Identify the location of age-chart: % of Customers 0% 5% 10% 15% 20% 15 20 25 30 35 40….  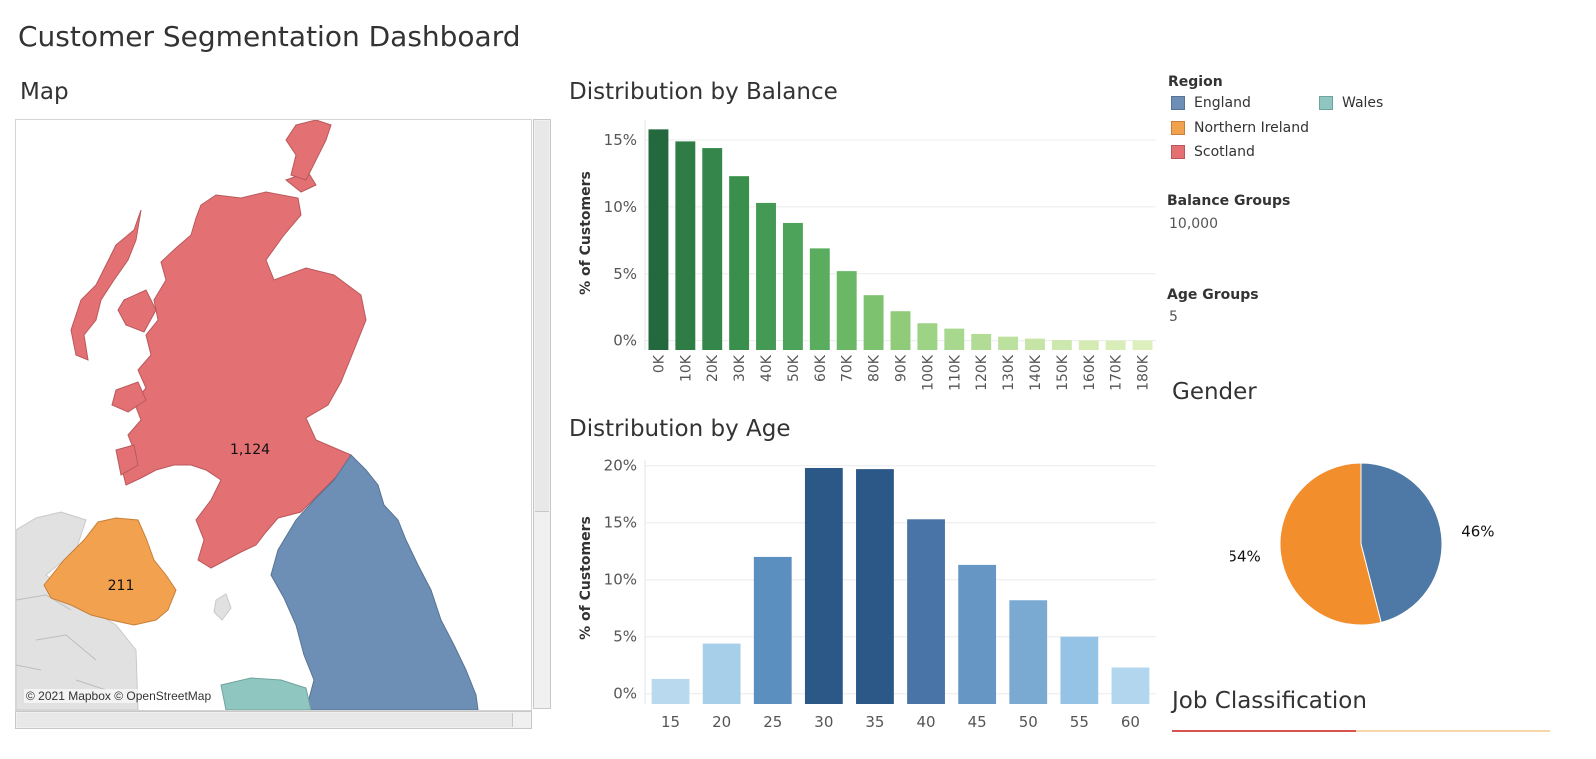
(867, 600).